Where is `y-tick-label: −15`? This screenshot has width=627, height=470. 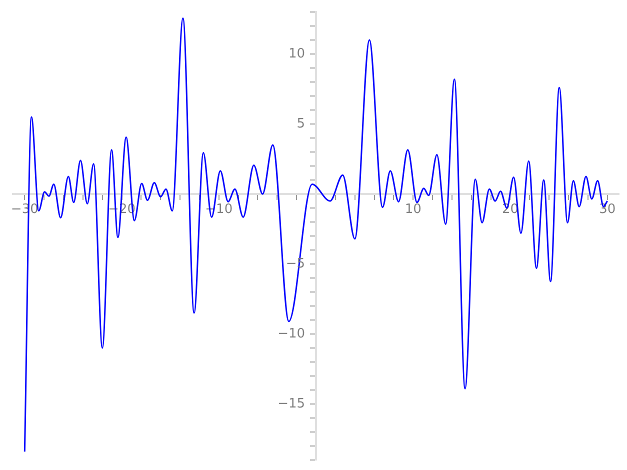 y-tick-label: −15 is located at coordinates (291, 404).